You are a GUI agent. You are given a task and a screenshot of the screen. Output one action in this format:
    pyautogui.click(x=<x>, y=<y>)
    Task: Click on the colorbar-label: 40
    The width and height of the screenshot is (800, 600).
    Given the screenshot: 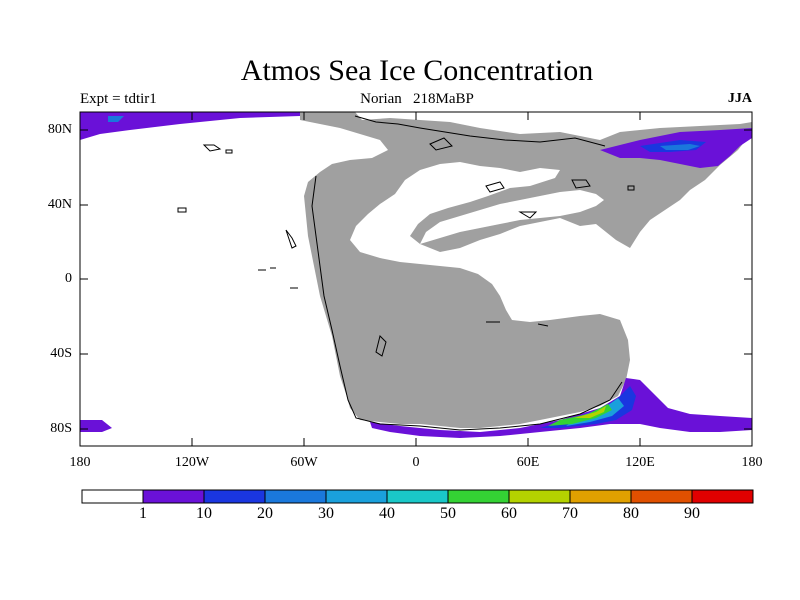 What is the action you would take?
    pyautogui.click(x=387, y=513)
    